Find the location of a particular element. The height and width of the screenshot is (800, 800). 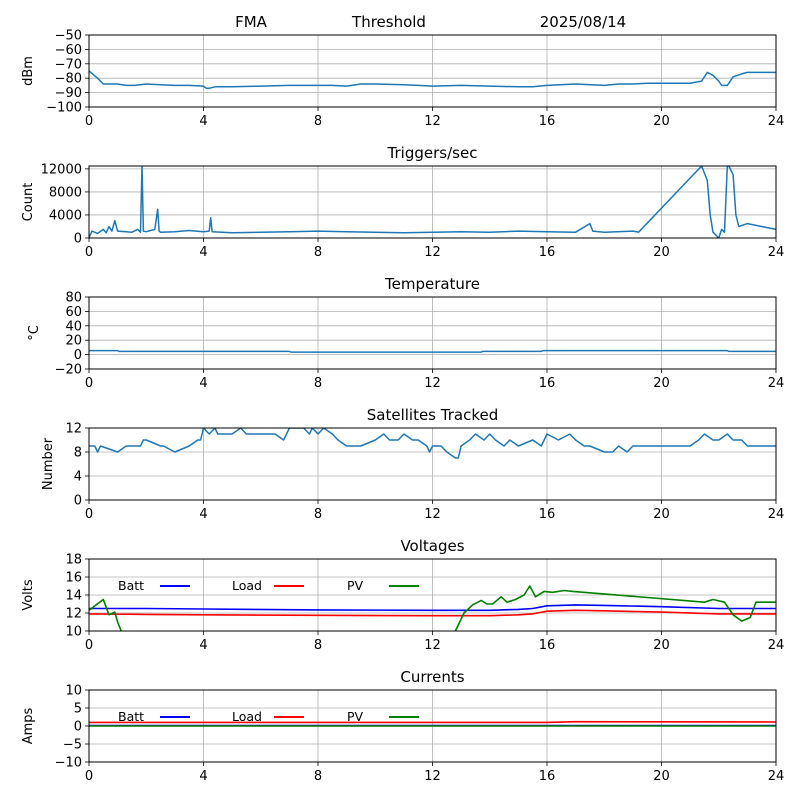

chart-threshold: 0 4 8 12 16 20 24 −100−90−80−70−60−50 dBm is located at coordinates (402, 79).